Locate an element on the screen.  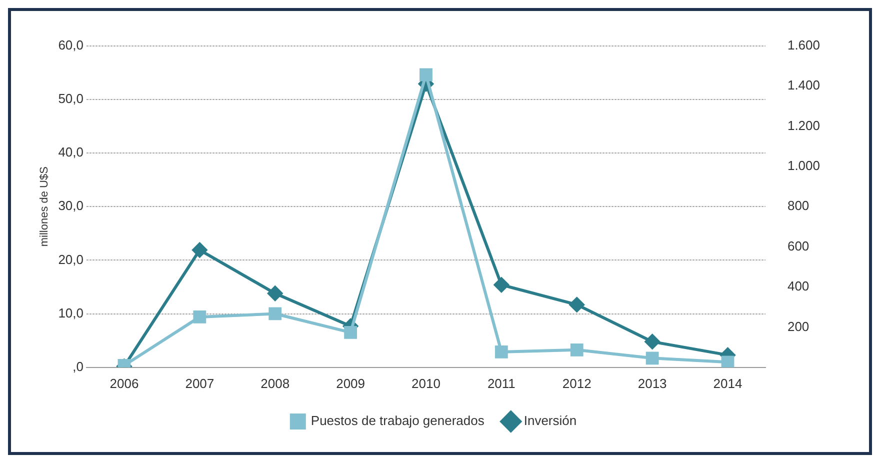
x-tick-label: 2011 is located at coordinates (501, 383).